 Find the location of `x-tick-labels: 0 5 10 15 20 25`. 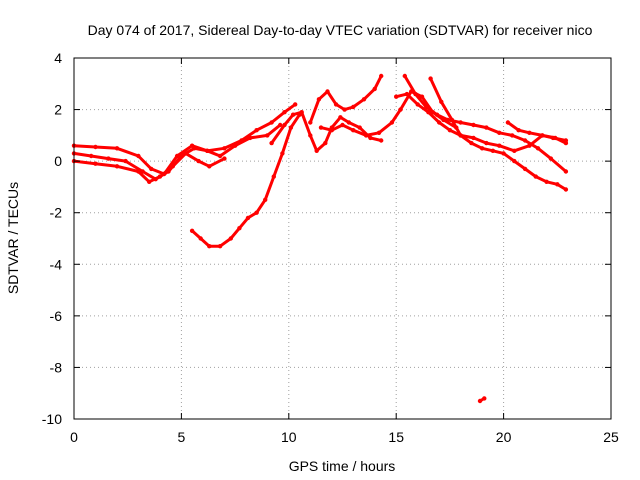

x-tick-labels: 0 5 10 15 20 25 is located at coordinates (344, 437).